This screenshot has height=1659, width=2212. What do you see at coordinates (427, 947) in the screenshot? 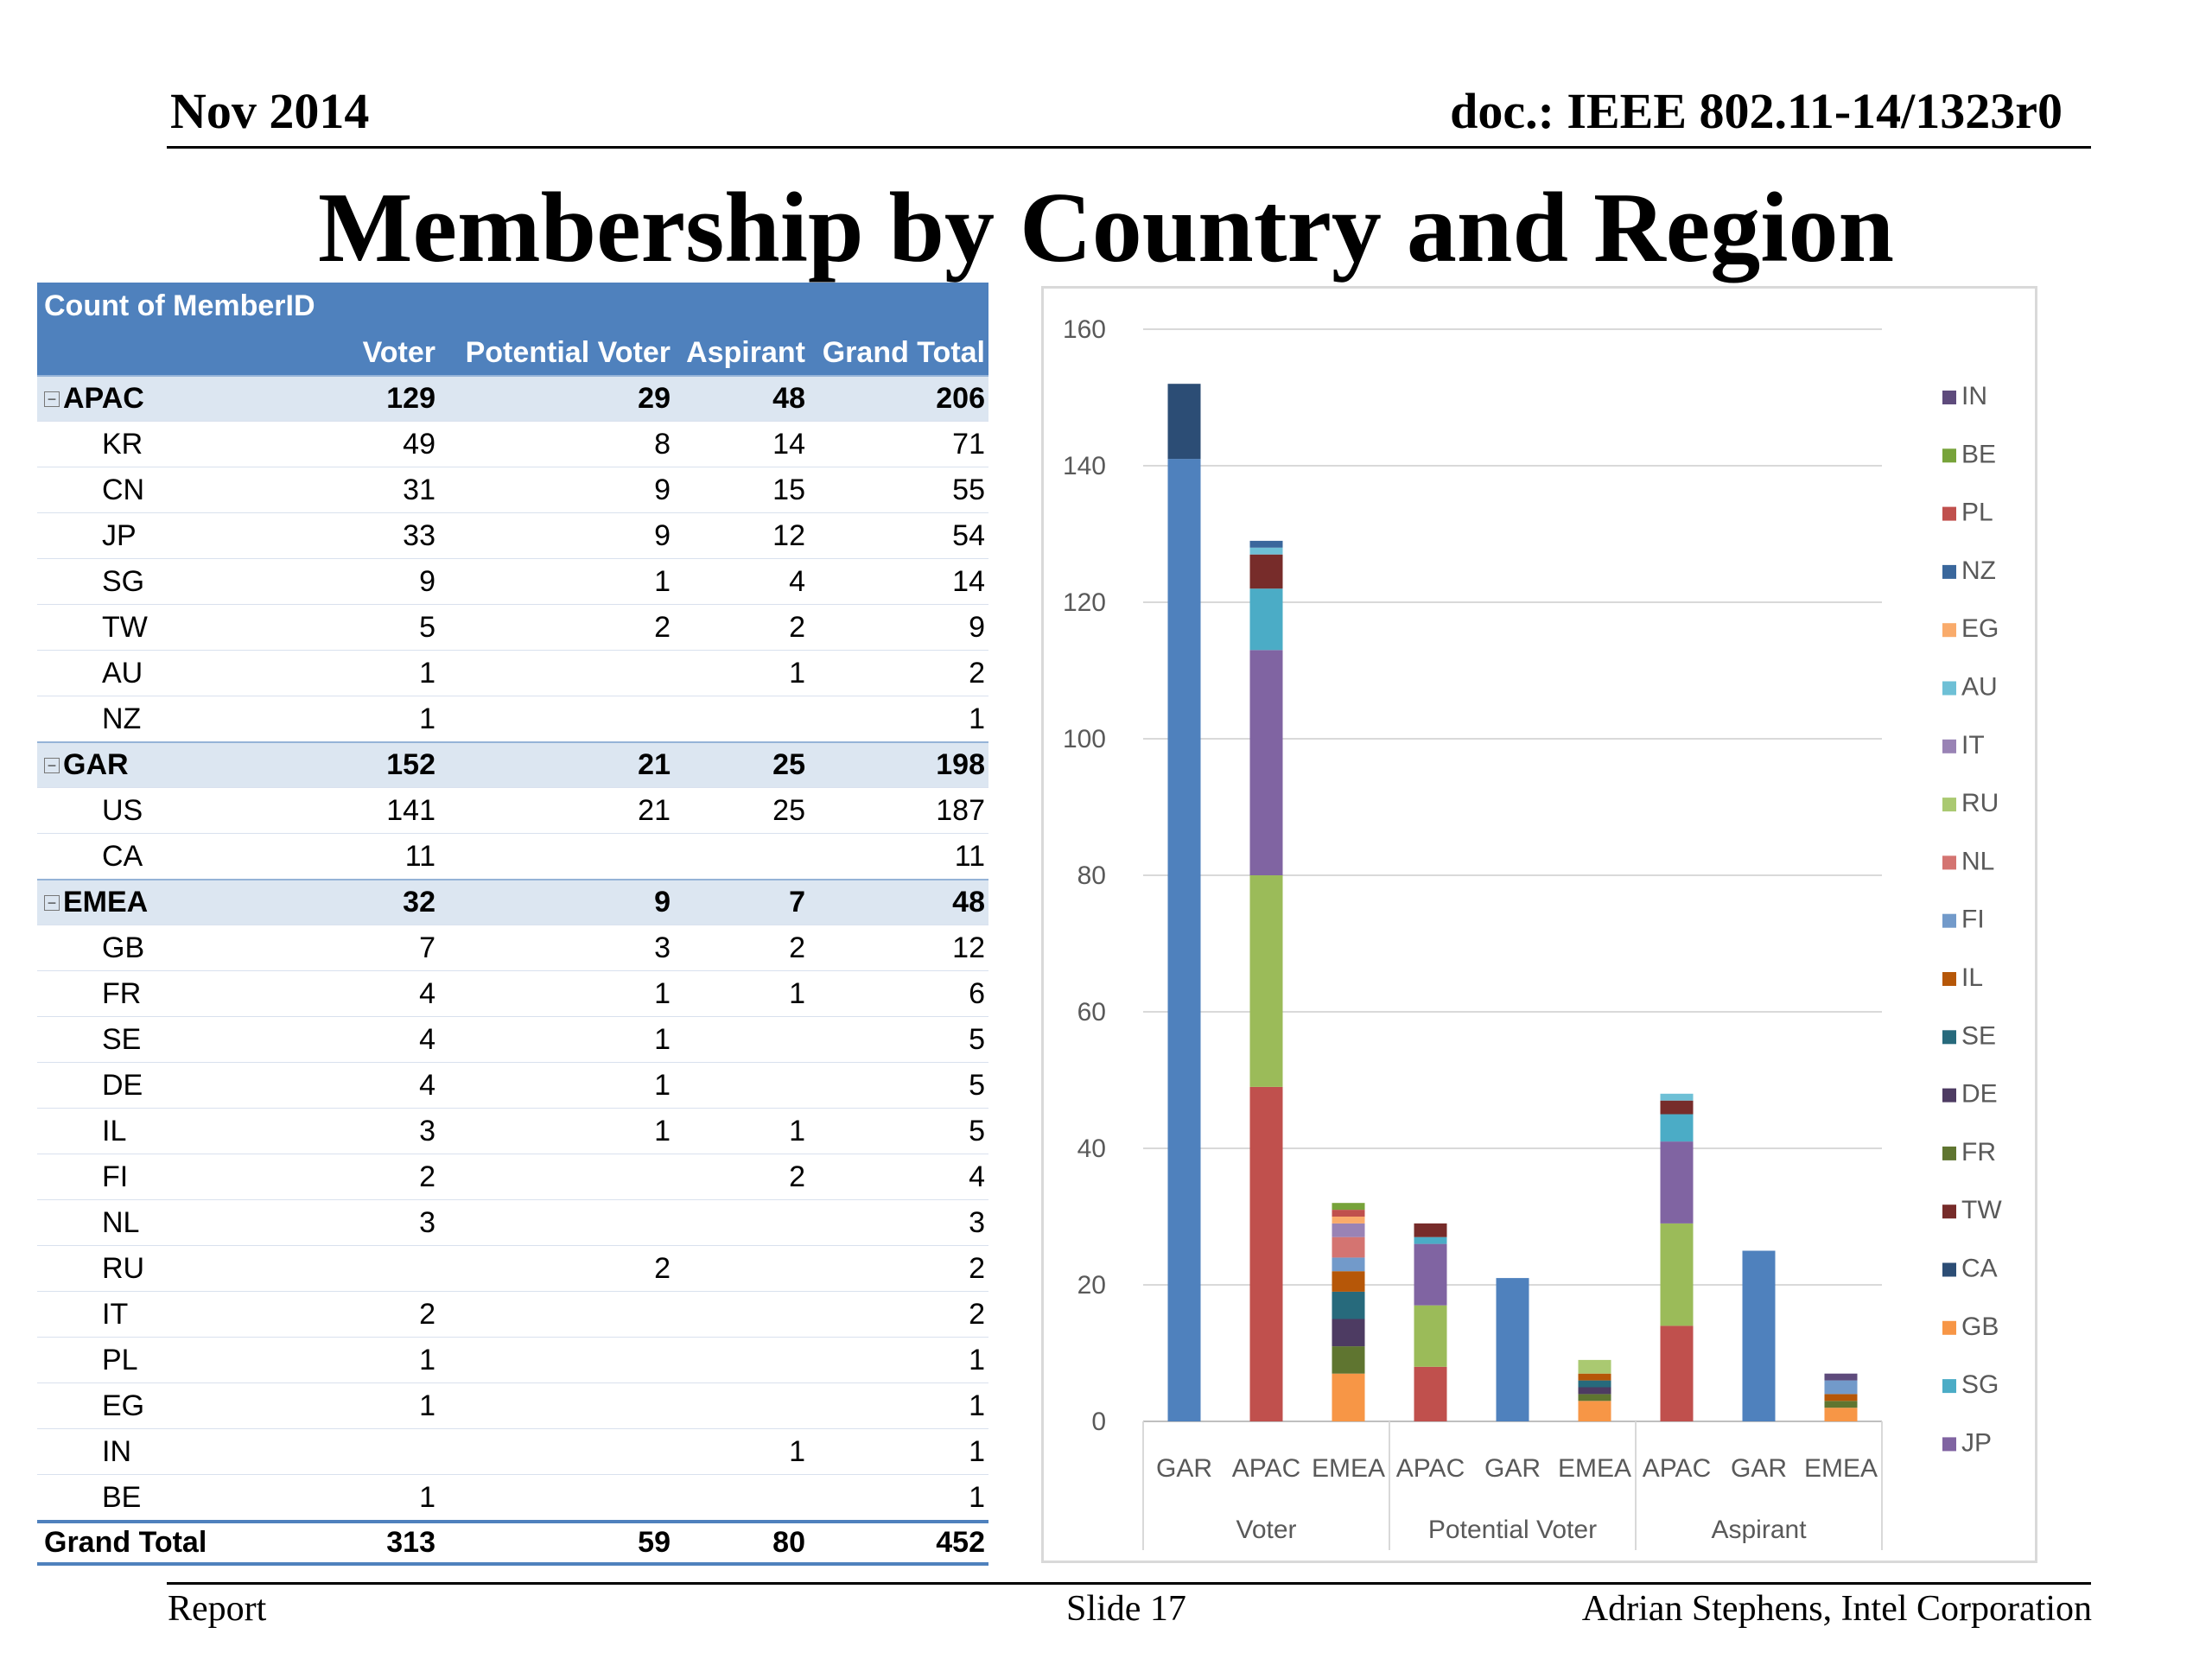
I see `cell-voter: 7` at bounding box center [427, 947].